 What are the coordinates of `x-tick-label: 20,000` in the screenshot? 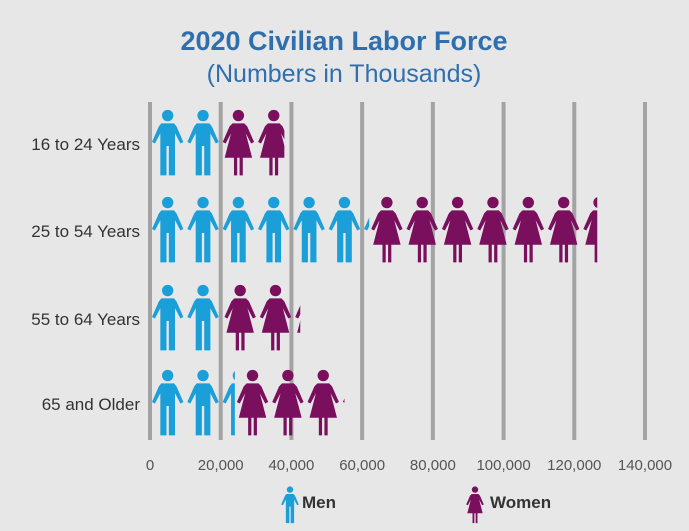 It's located at (221, 465).